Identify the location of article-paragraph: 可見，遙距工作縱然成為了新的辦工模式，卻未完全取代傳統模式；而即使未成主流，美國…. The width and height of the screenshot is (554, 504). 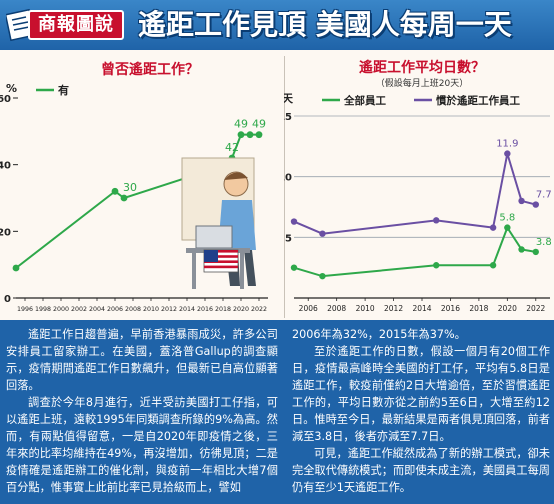
(421, 470).